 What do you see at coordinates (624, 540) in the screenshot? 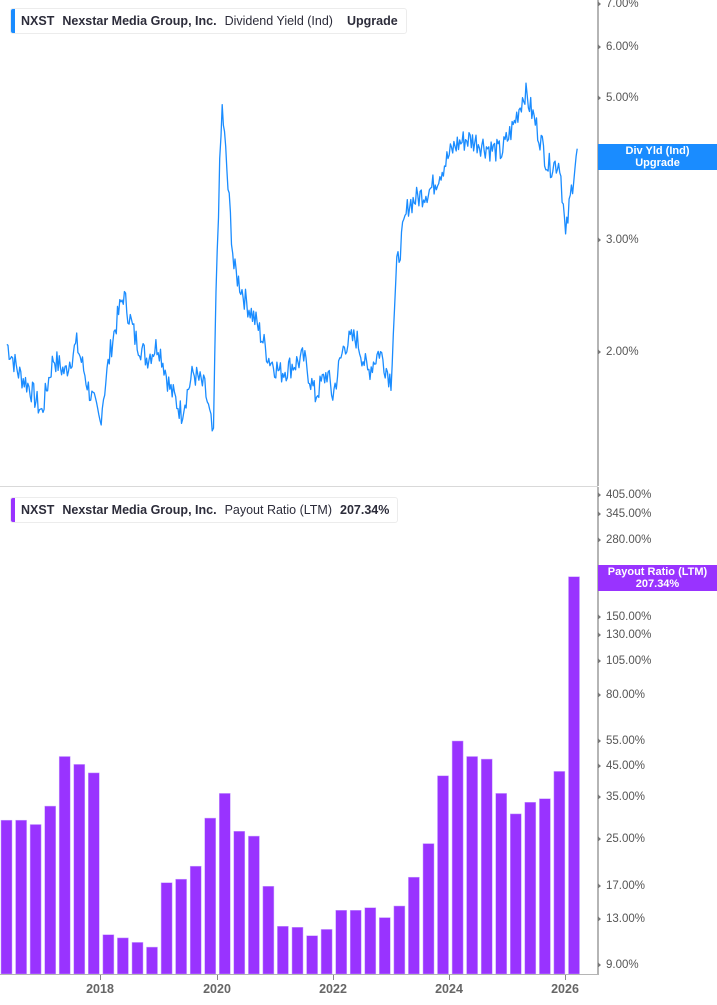
I see `y-tick-label: 280.00%` at bounding box center [624, 540].